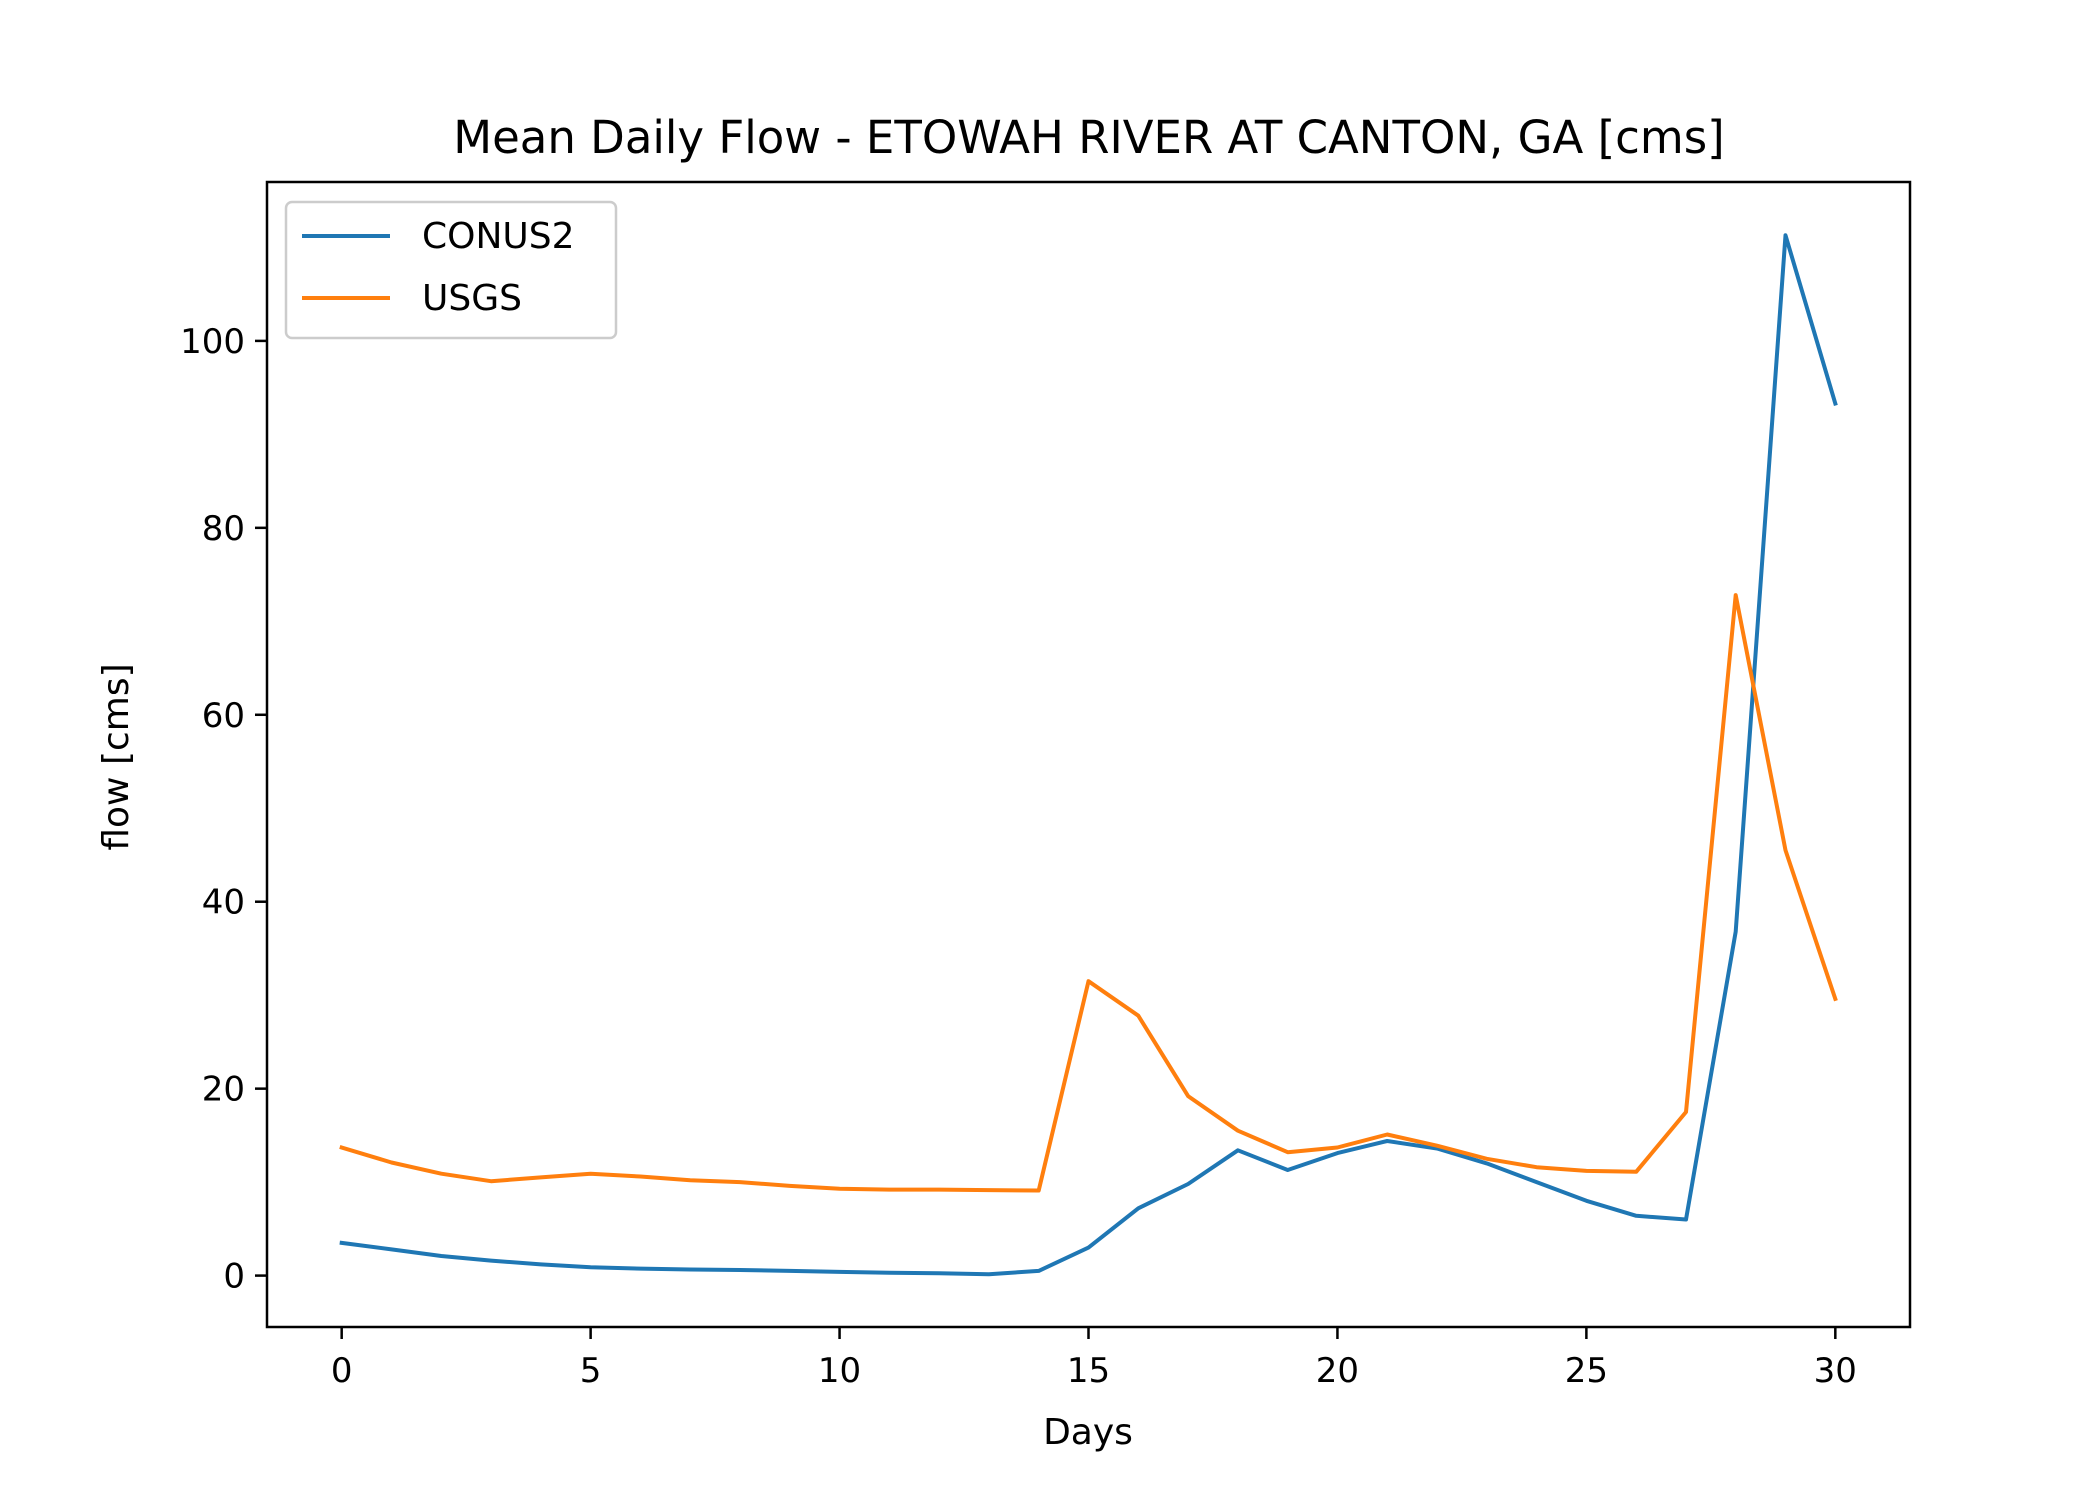 The image size is (2100, 1500). I want to click on x-tick-label: 5, so click(591, 1371).